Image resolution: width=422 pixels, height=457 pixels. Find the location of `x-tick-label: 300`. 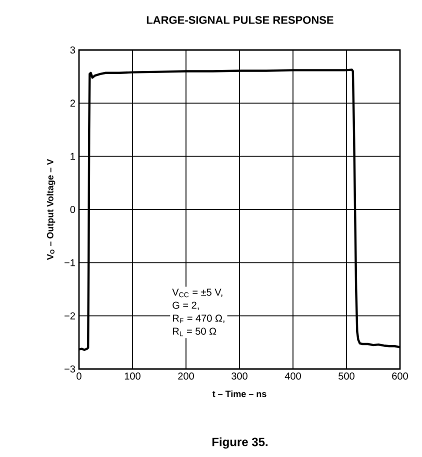

x-tick-label: 300 is located at coordinates (240, 376).